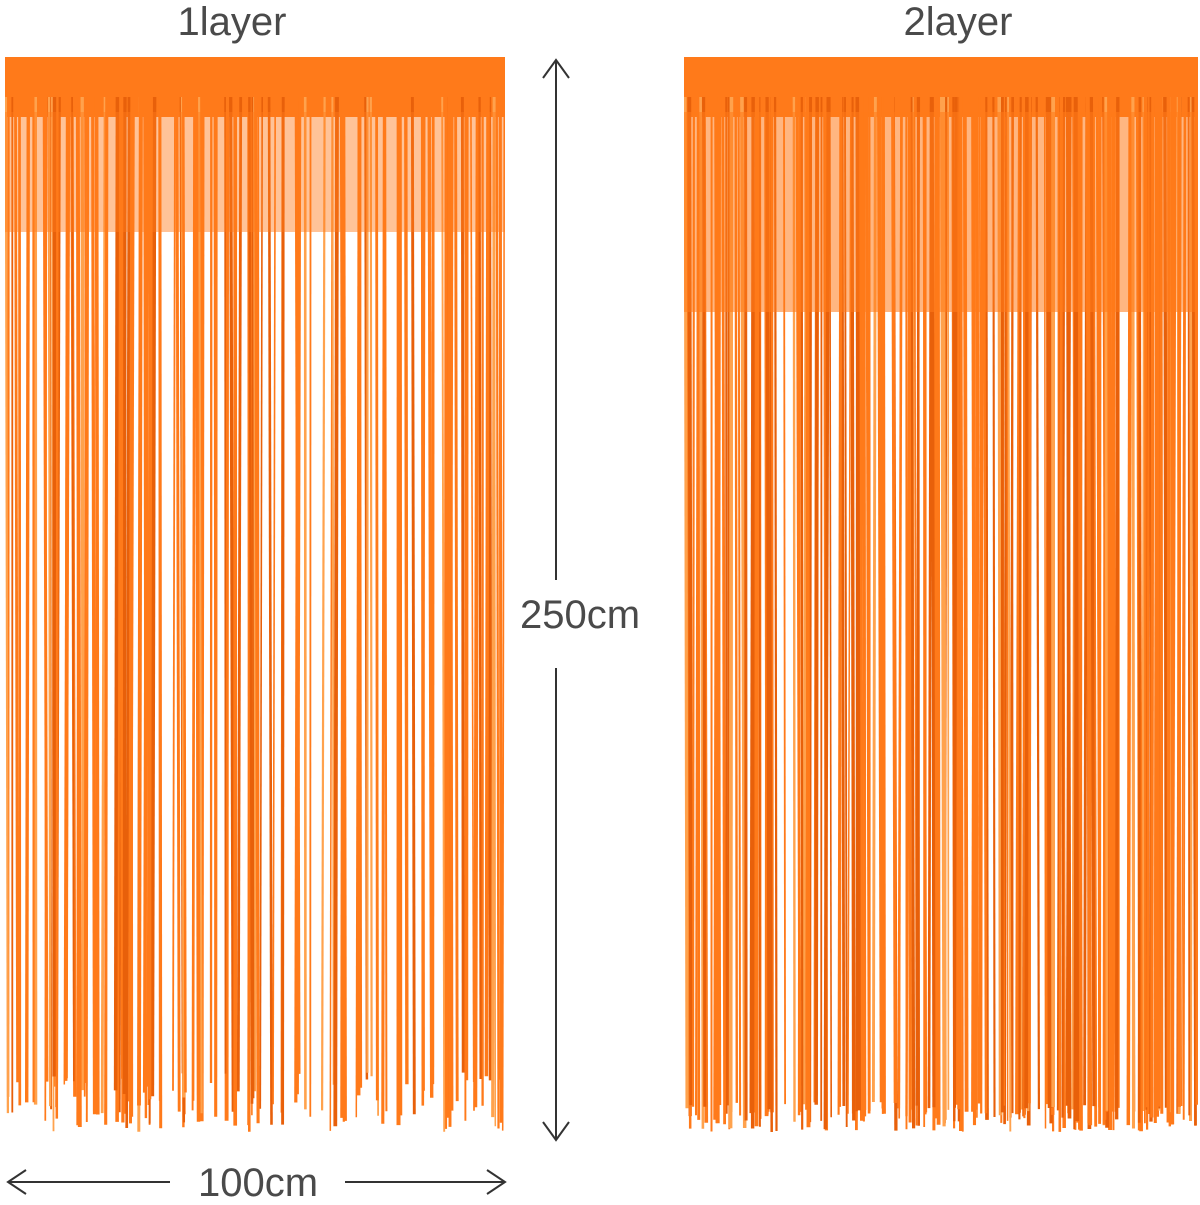 Image resolution: width=1200 pixels, height=1205 pixels. I want to click on curtain-label-1layer: 1layer, so click(232, 22).